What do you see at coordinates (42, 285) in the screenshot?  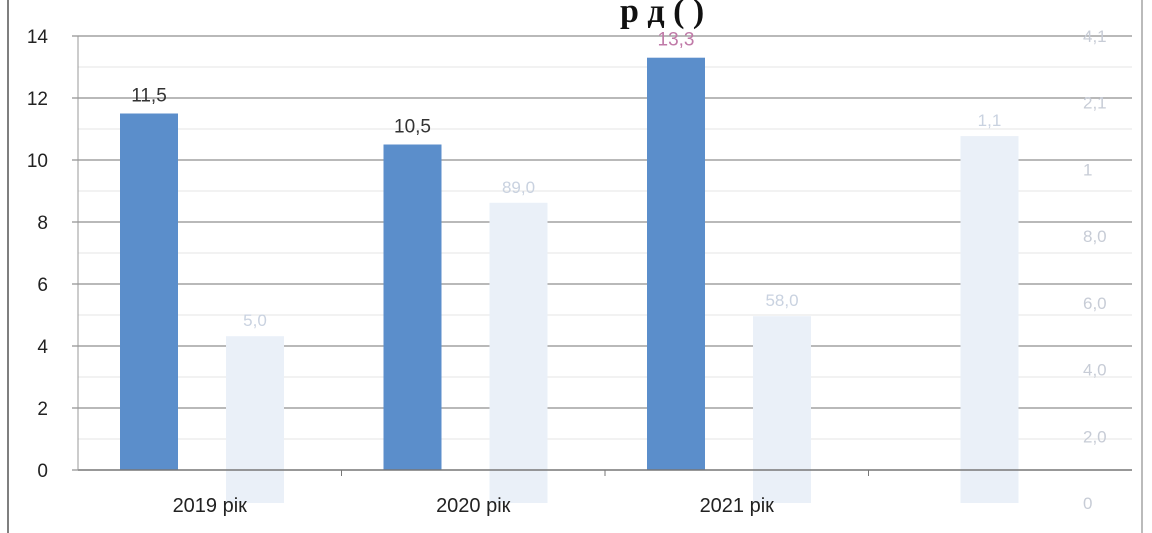 I see `y-tick-label: 6` at bounding box center [42, 285].